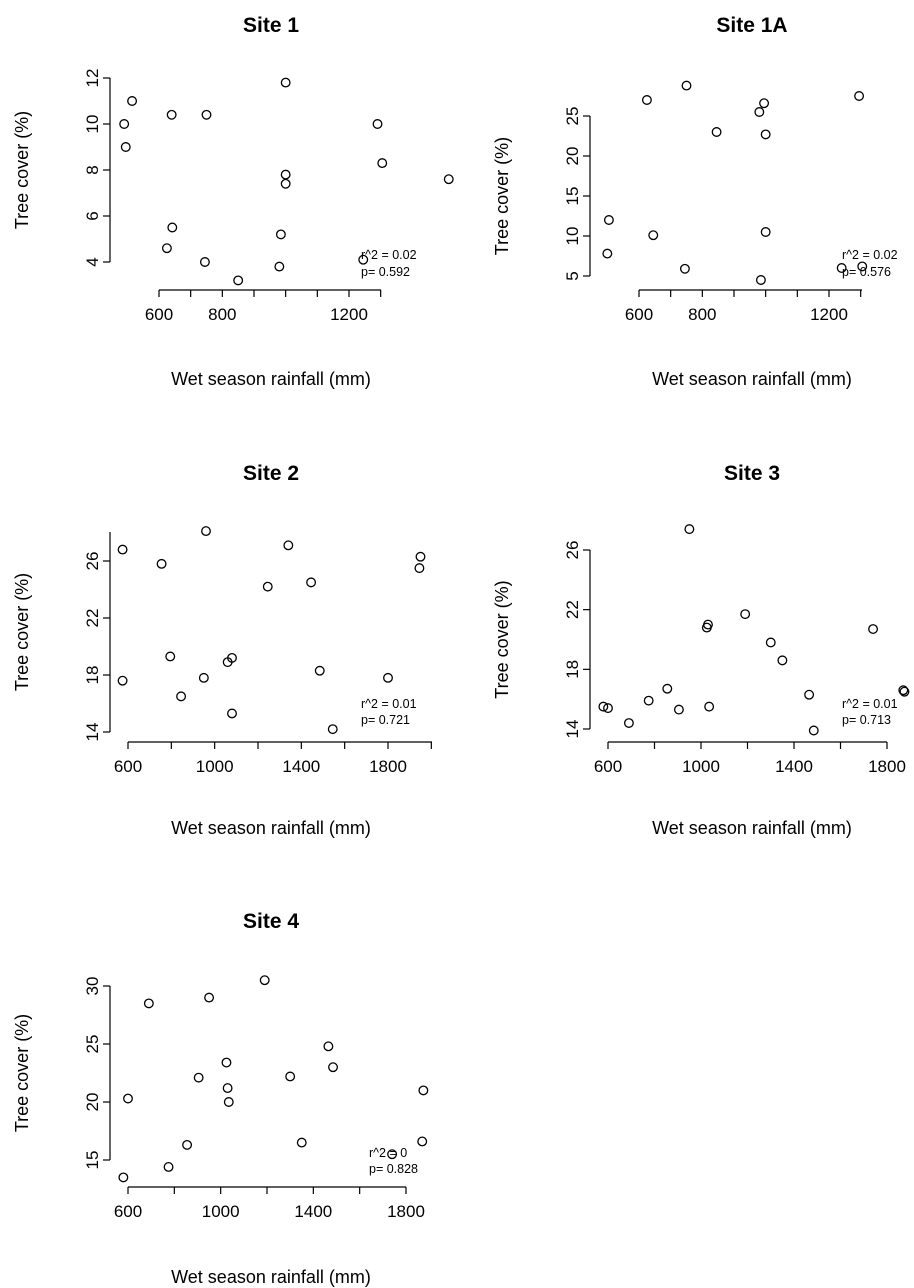  Describe the element at coordinates (271, 25) in the screenshot. I see `panel-title: Site 1` at that location.